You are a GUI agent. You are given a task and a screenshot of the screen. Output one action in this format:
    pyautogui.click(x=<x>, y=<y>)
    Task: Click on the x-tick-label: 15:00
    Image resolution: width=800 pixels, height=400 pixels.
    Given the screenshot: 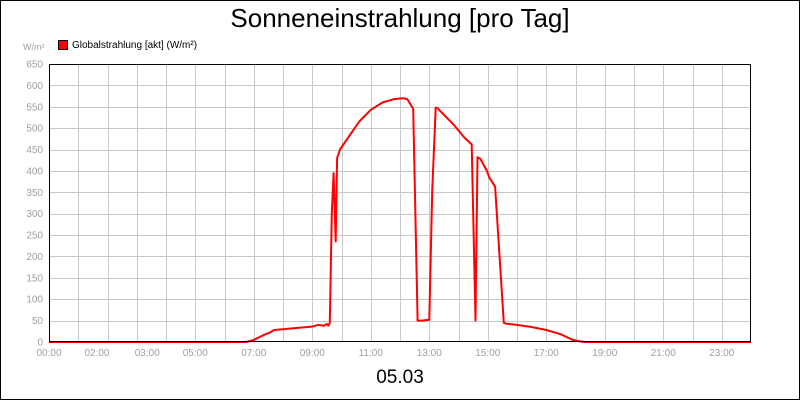 What is the action you would take?
    pyautogui.click(x=487, y=353)
    